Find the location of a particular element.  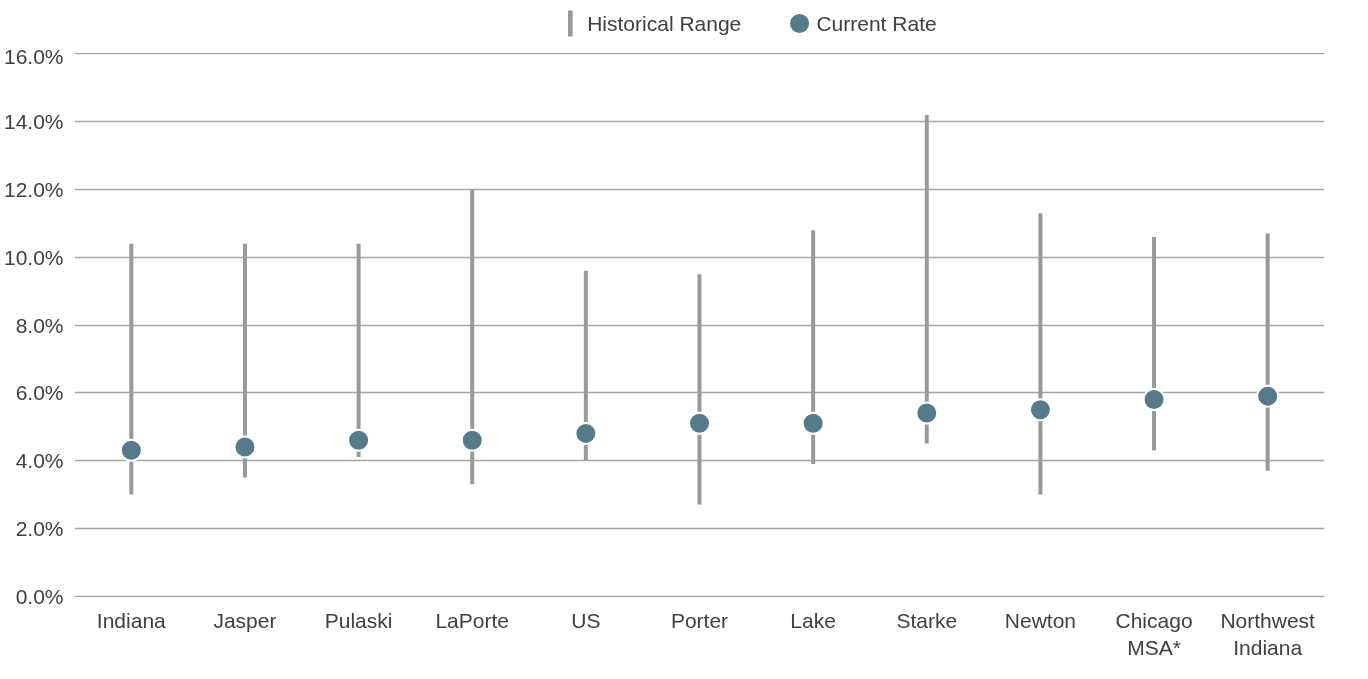

x-tick-label: Starke is located at coordinates (927, 620).